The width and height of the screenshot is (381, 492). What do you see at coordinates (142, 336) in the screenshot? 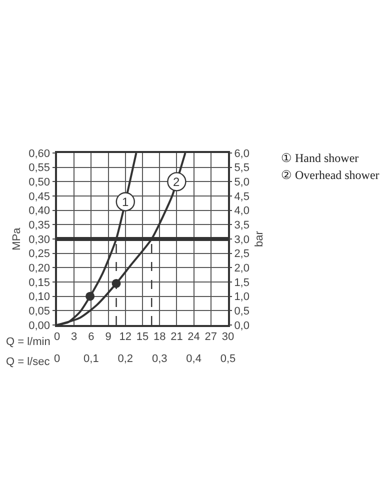
I see `x-tick-label: 15` at bounding box center [142, 336].